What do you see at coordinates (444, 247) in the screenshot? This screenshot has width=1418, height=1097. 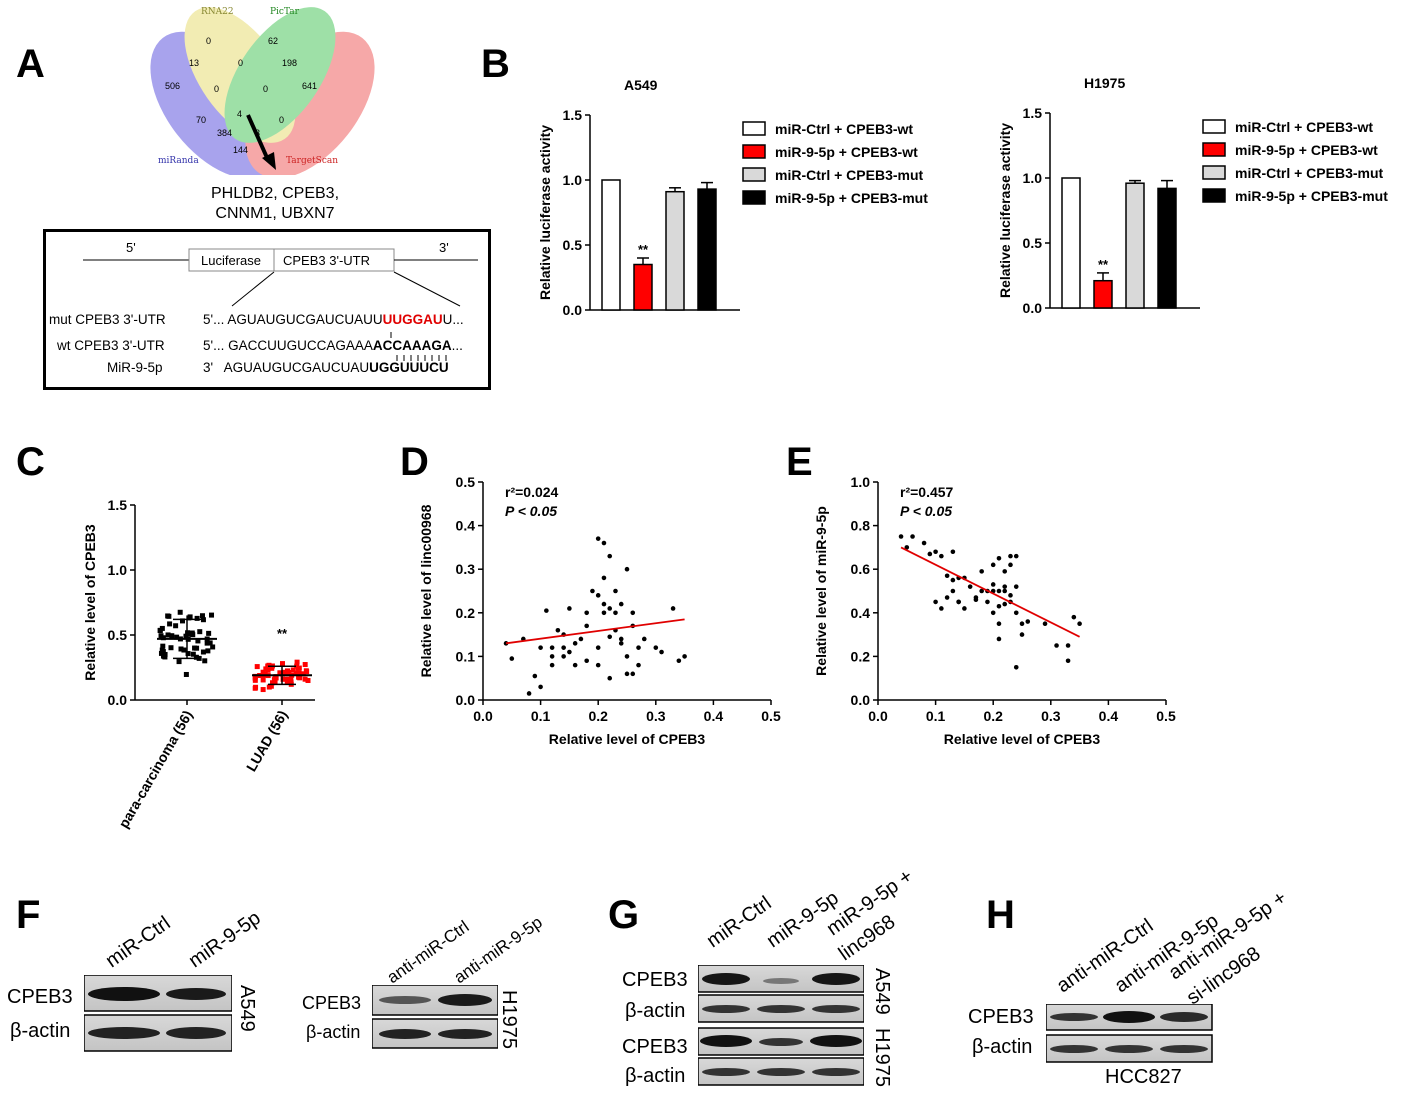 I see `three-prime-label: 3'` at bounding box center [444, 247].